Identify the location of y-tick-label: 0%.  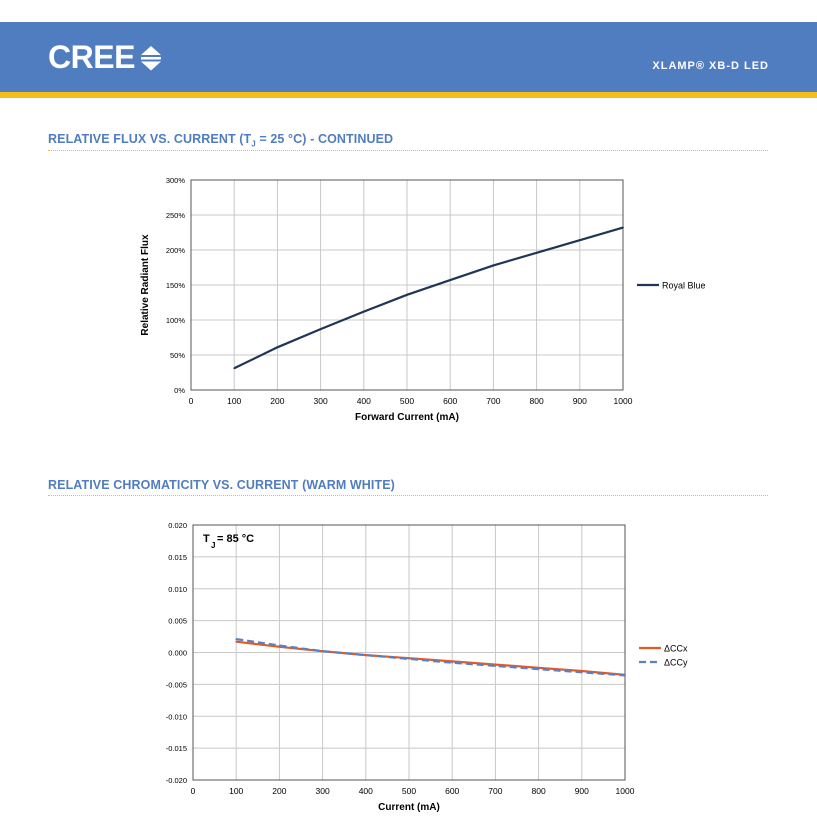
(179, 390).